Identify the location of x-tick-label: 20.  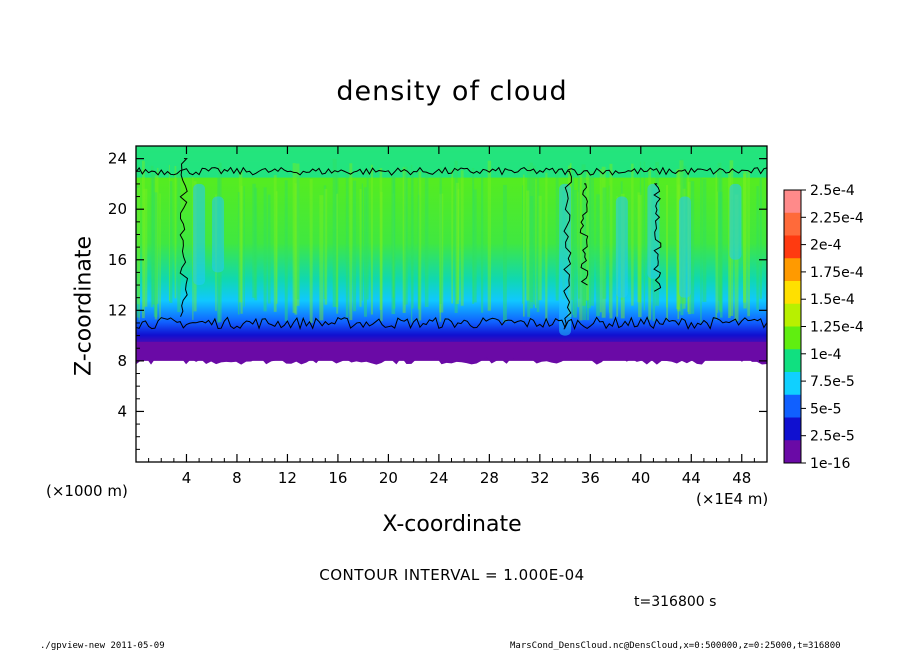
(388, 478).